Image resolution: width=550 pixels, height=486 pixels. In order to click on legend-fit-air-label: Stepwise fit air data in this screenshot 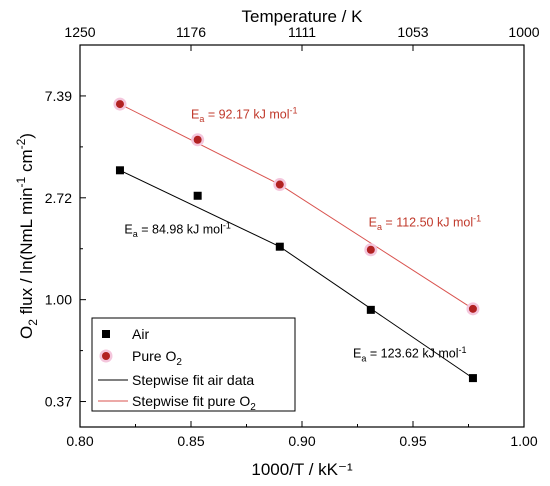, I will do `click(193, 380)`.